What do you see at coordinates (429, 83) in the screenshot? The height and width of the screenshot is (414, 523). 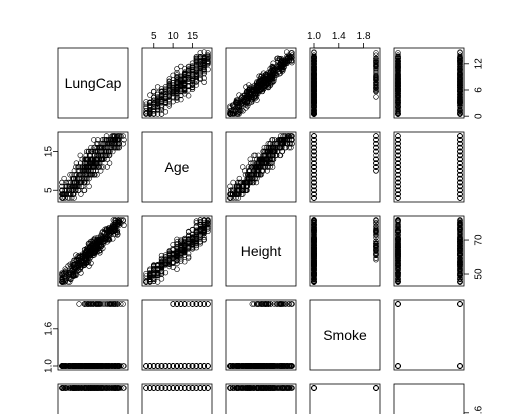 I see `panel-lungcap-vs-gender` at bounding box center [429, 83].